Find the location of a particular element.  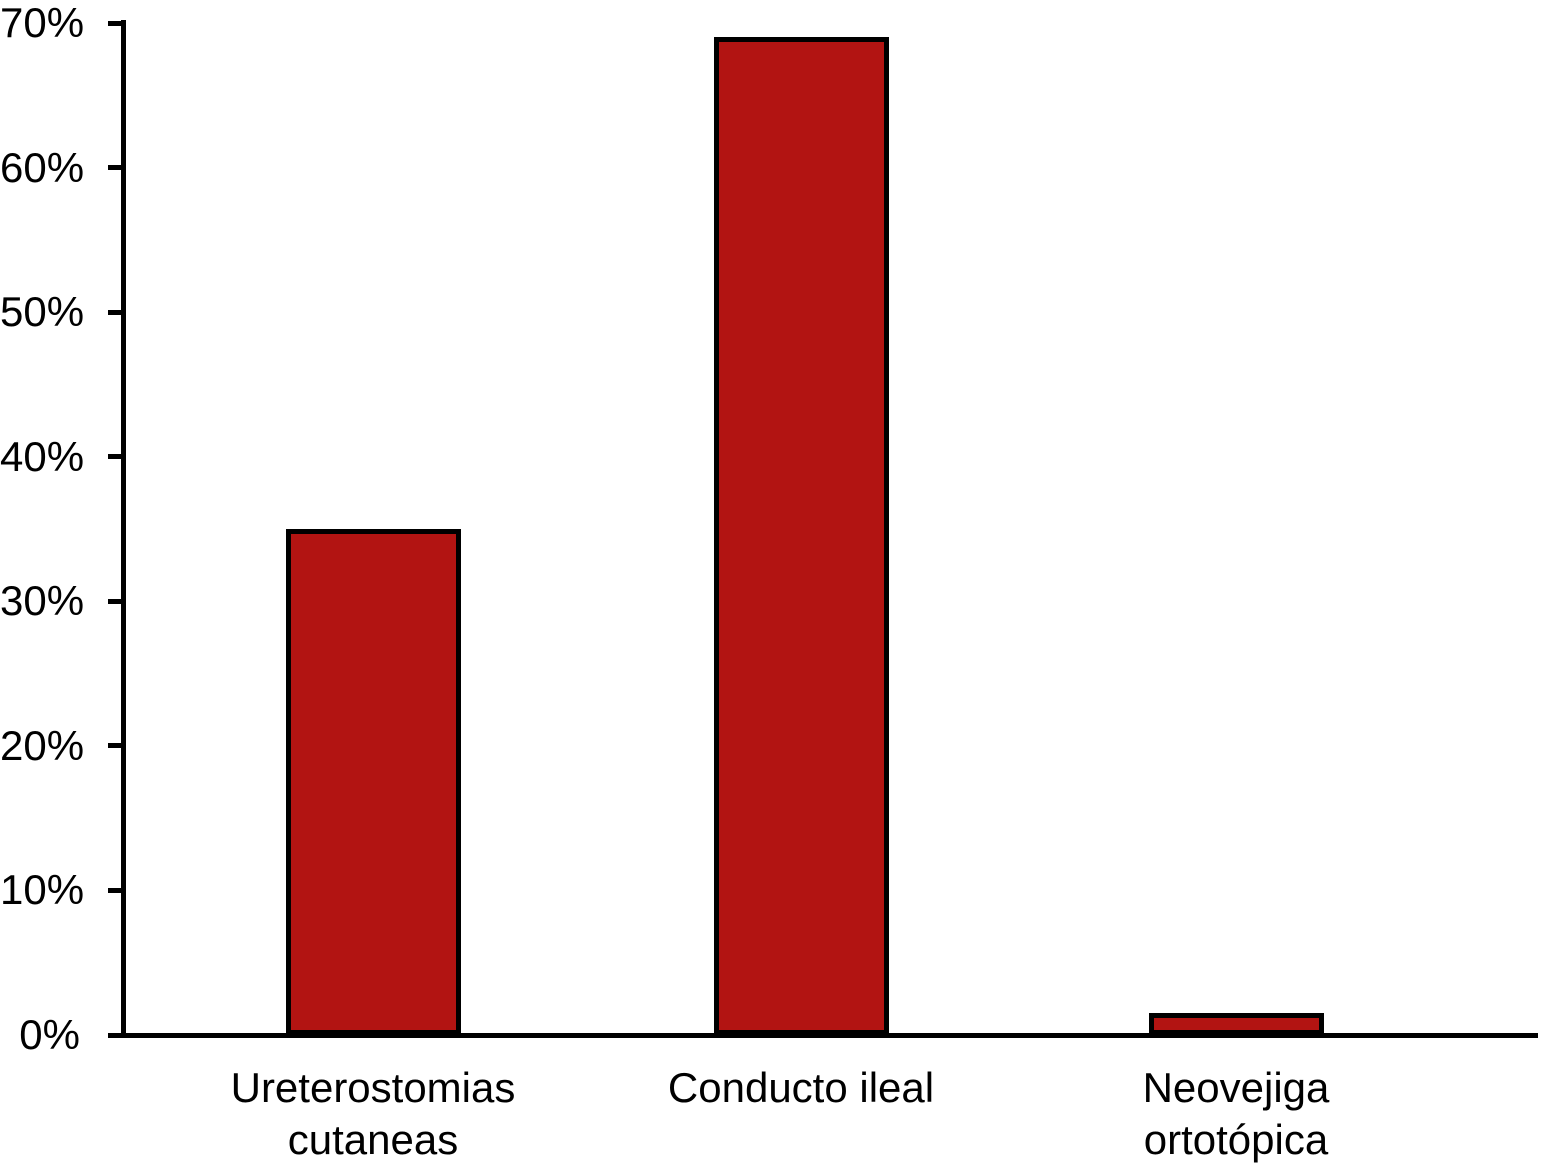

y-axis-tick-label: 70% is located at coordinates (42, 23).